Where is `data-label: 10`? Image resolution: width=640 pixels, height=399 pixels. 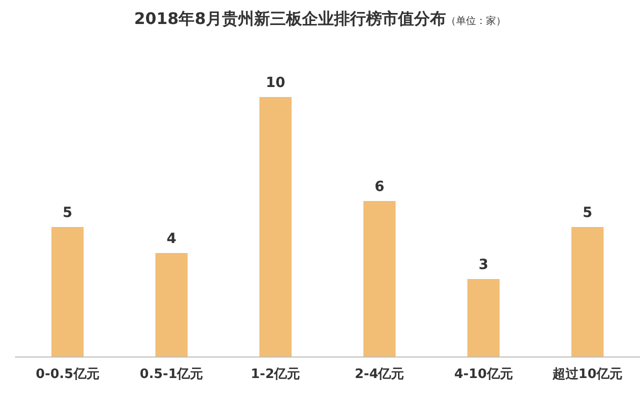
data-label: 10 is located at coordinates (276, 83).